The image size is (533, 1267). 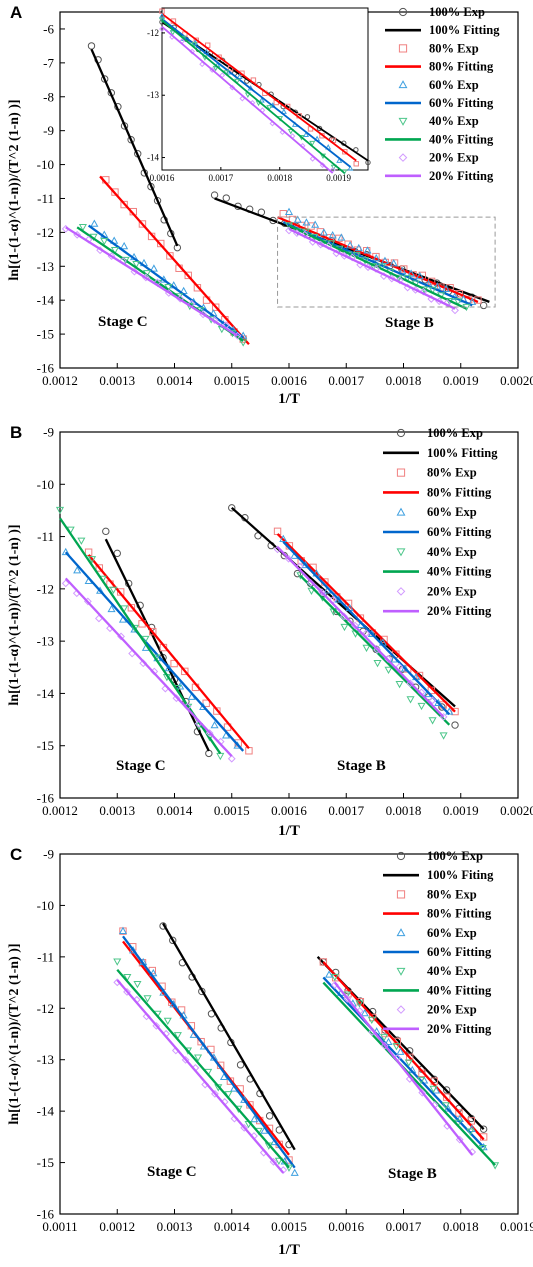 I want to click on legend-entry: 100% Fitting, so click(x=464, y=30).